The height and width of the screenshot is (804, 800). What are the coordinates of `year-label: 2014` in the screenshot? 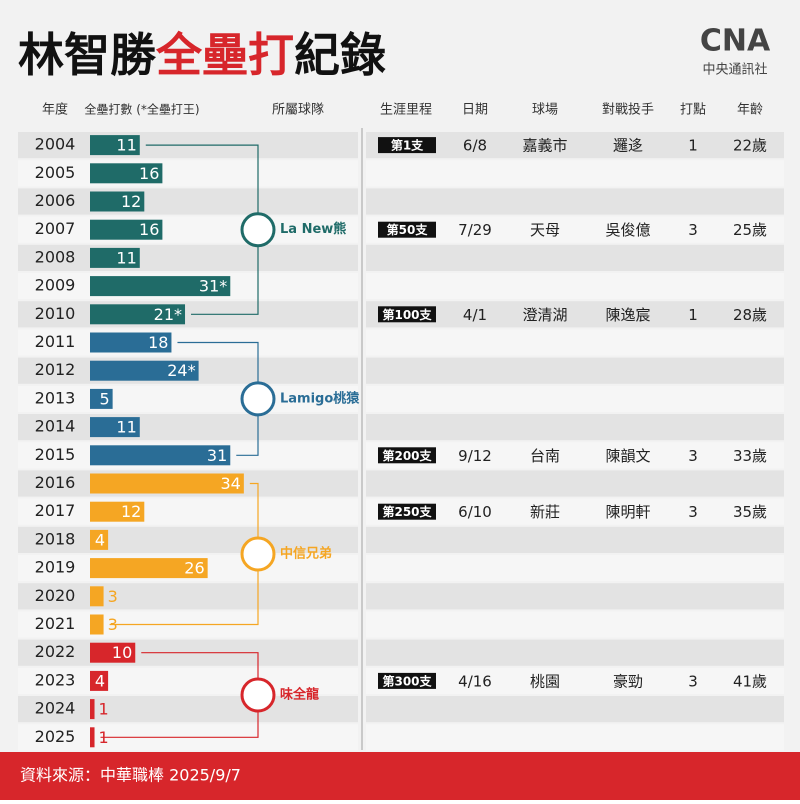 It's located at (55, 426).